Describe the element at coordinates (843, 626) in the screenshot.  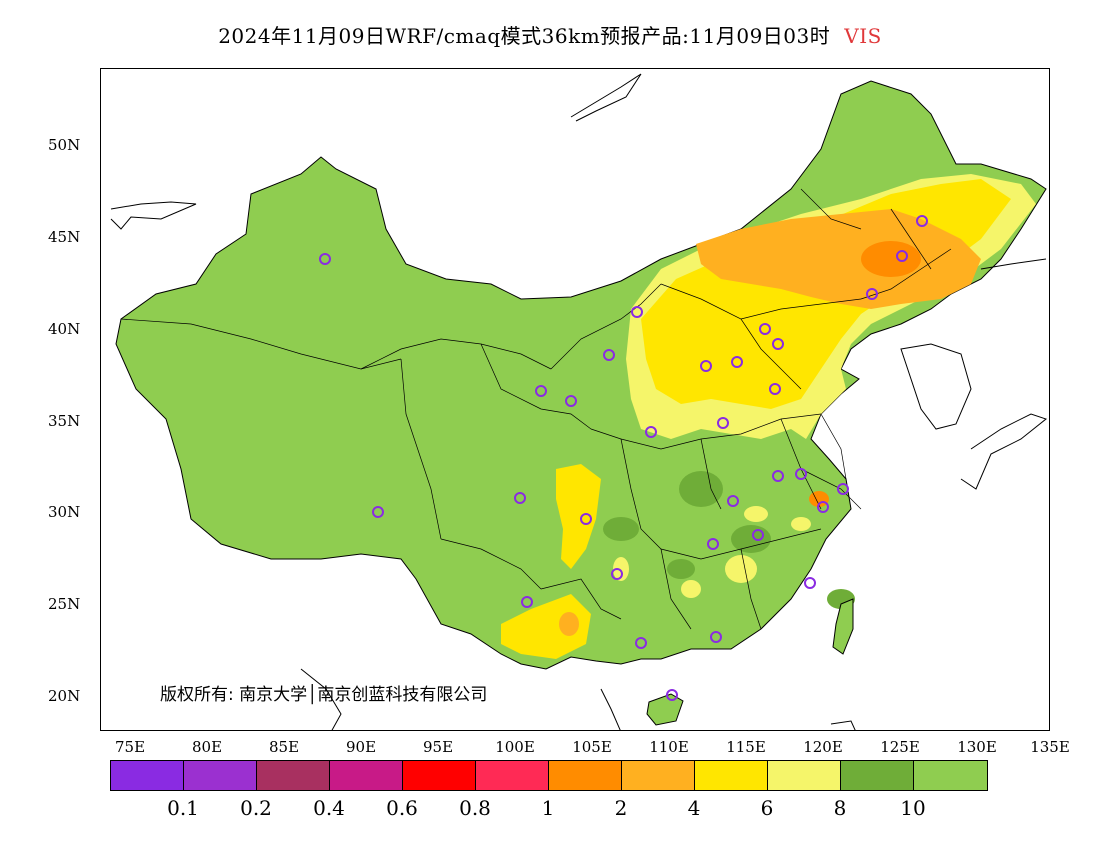
I see `taiwan-island` at that location.